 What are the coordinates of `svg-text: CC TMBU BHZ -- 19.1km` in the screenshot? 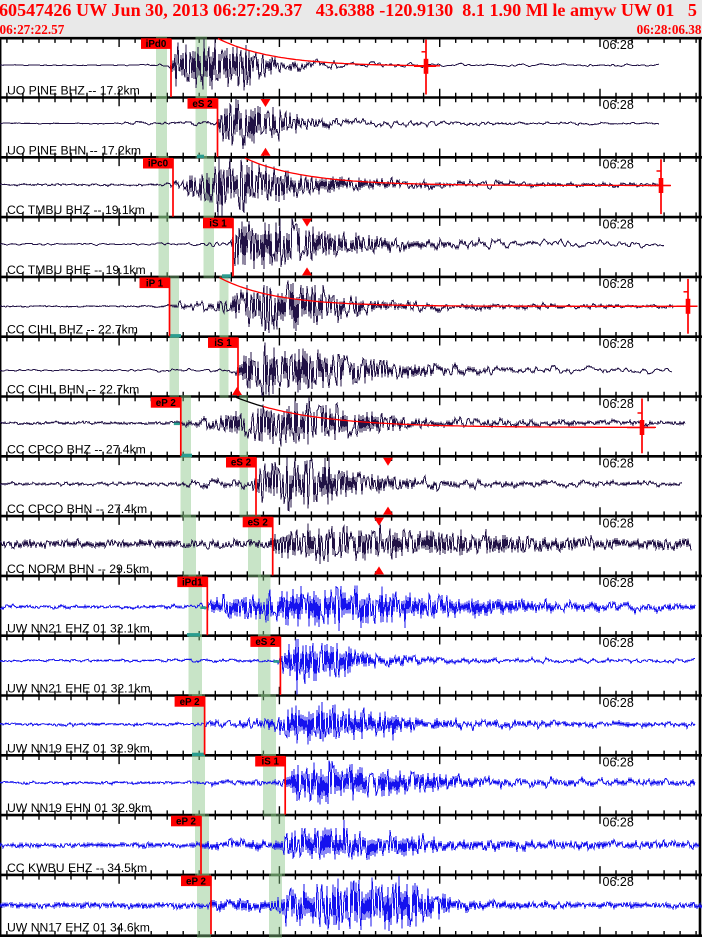 It's located at (76, 210).